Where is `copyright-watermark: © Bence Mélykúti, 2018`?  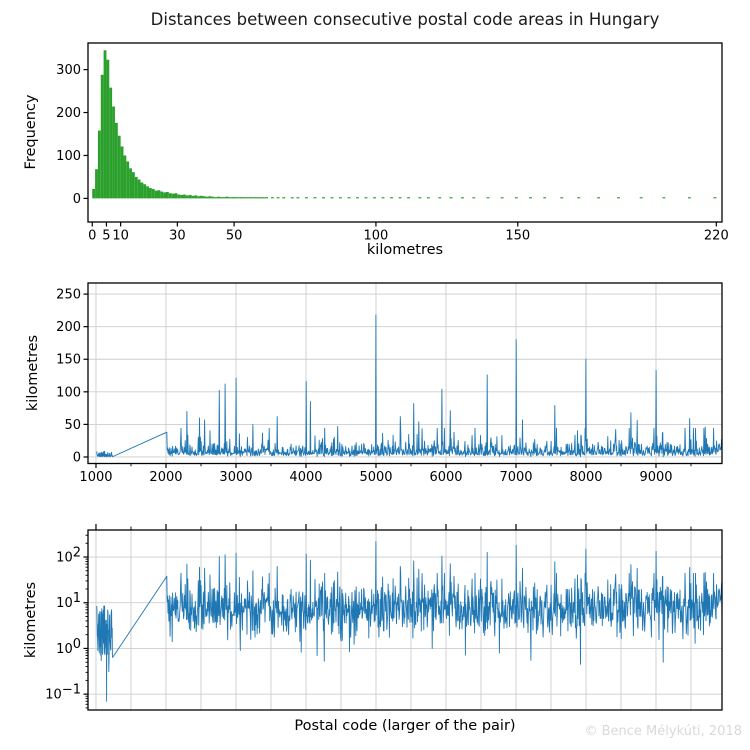
copyright-watermark: © Bence Mélykúti, 2018 is located at coordinates (663, 731).